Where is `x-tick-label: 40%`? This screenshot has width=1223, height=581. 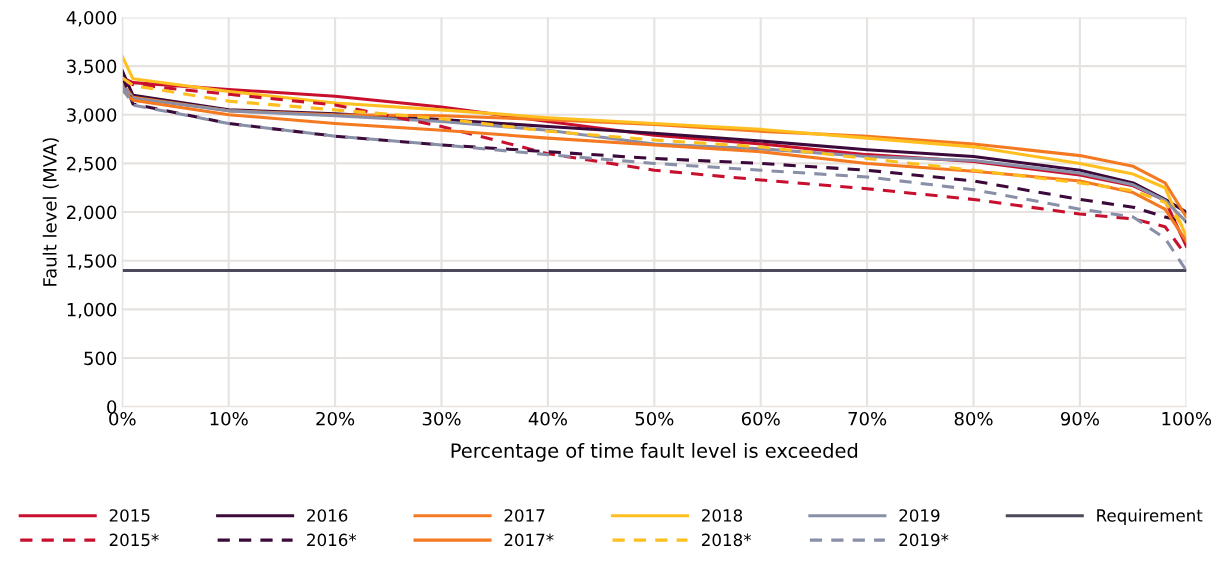 x-tick-label: 40% is located at coordinates (547, 418).